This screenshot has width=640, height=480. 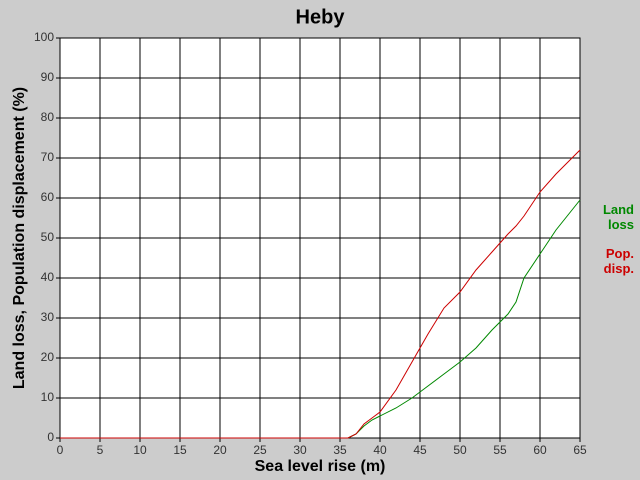 What do you see at coordinates (220, 450) in the screenshot?
I see `x-tick-label: 20` at bounding box center [220, 450].